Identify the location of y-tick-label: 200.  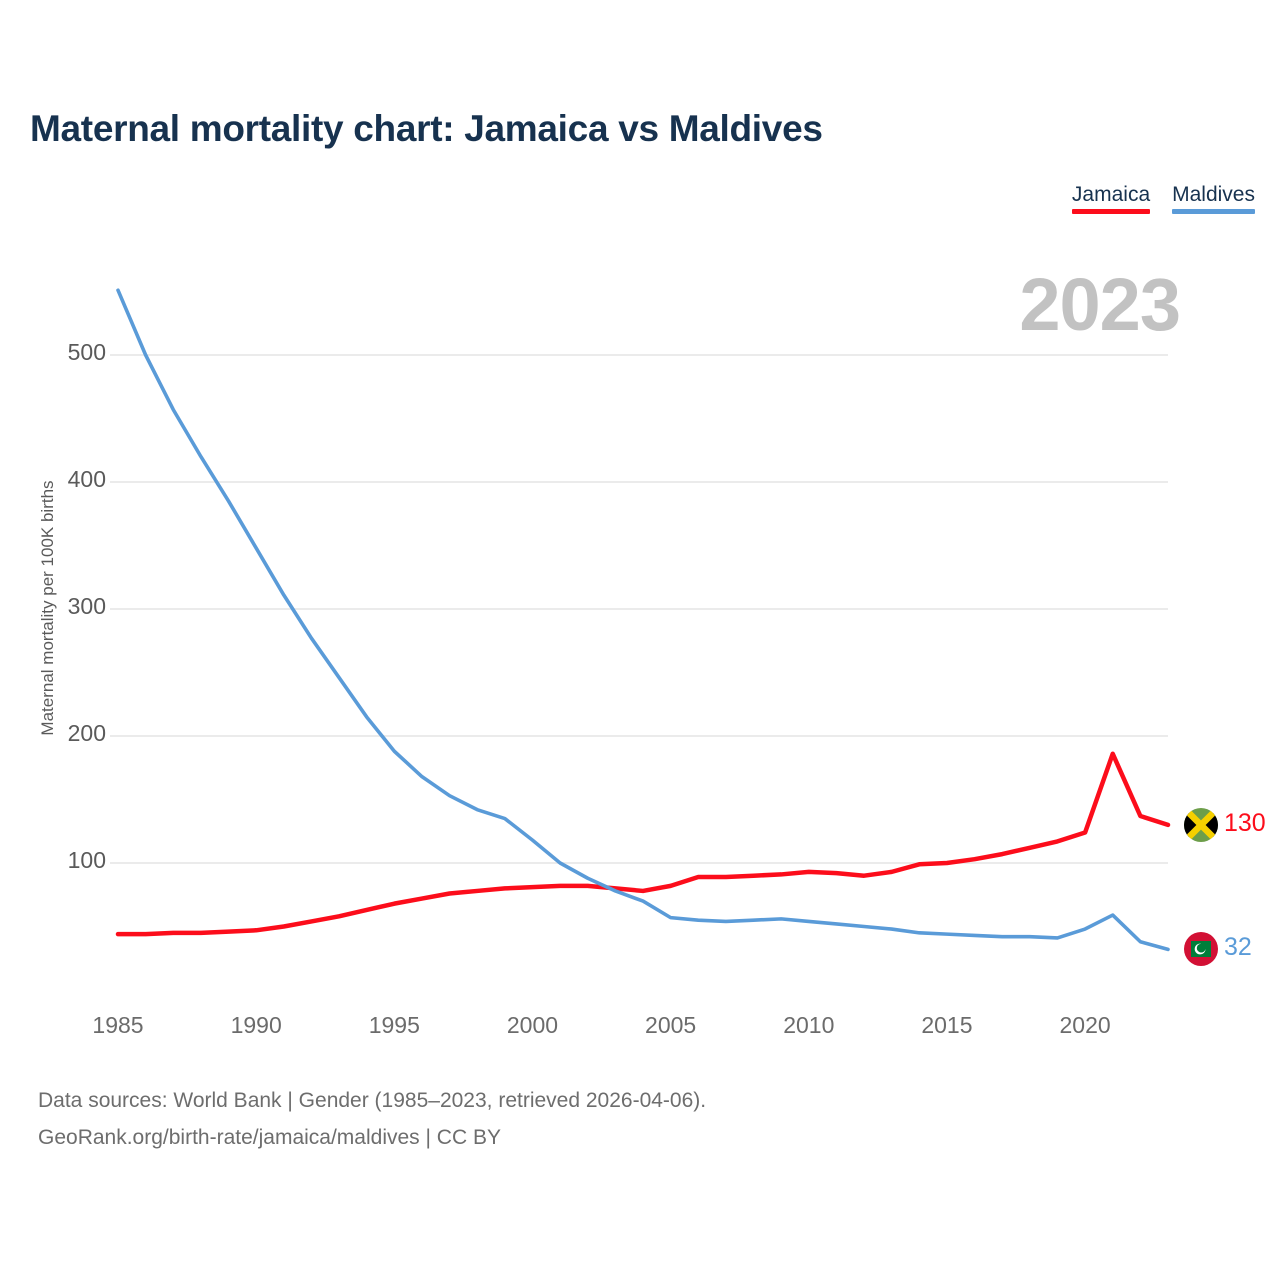
(86, 733).